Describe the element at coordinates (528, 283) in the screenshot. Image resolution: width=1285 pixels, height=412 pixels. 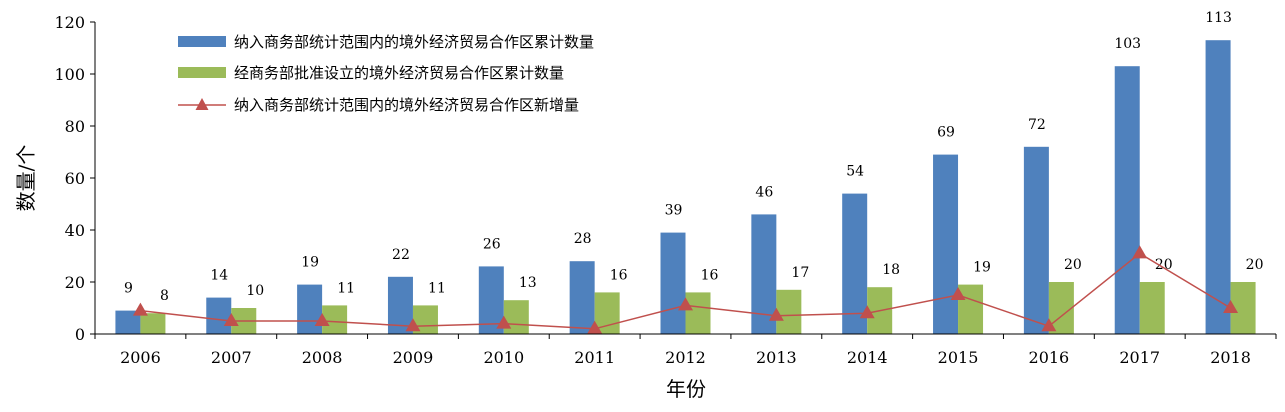
I see `data-label: 13` at that location.